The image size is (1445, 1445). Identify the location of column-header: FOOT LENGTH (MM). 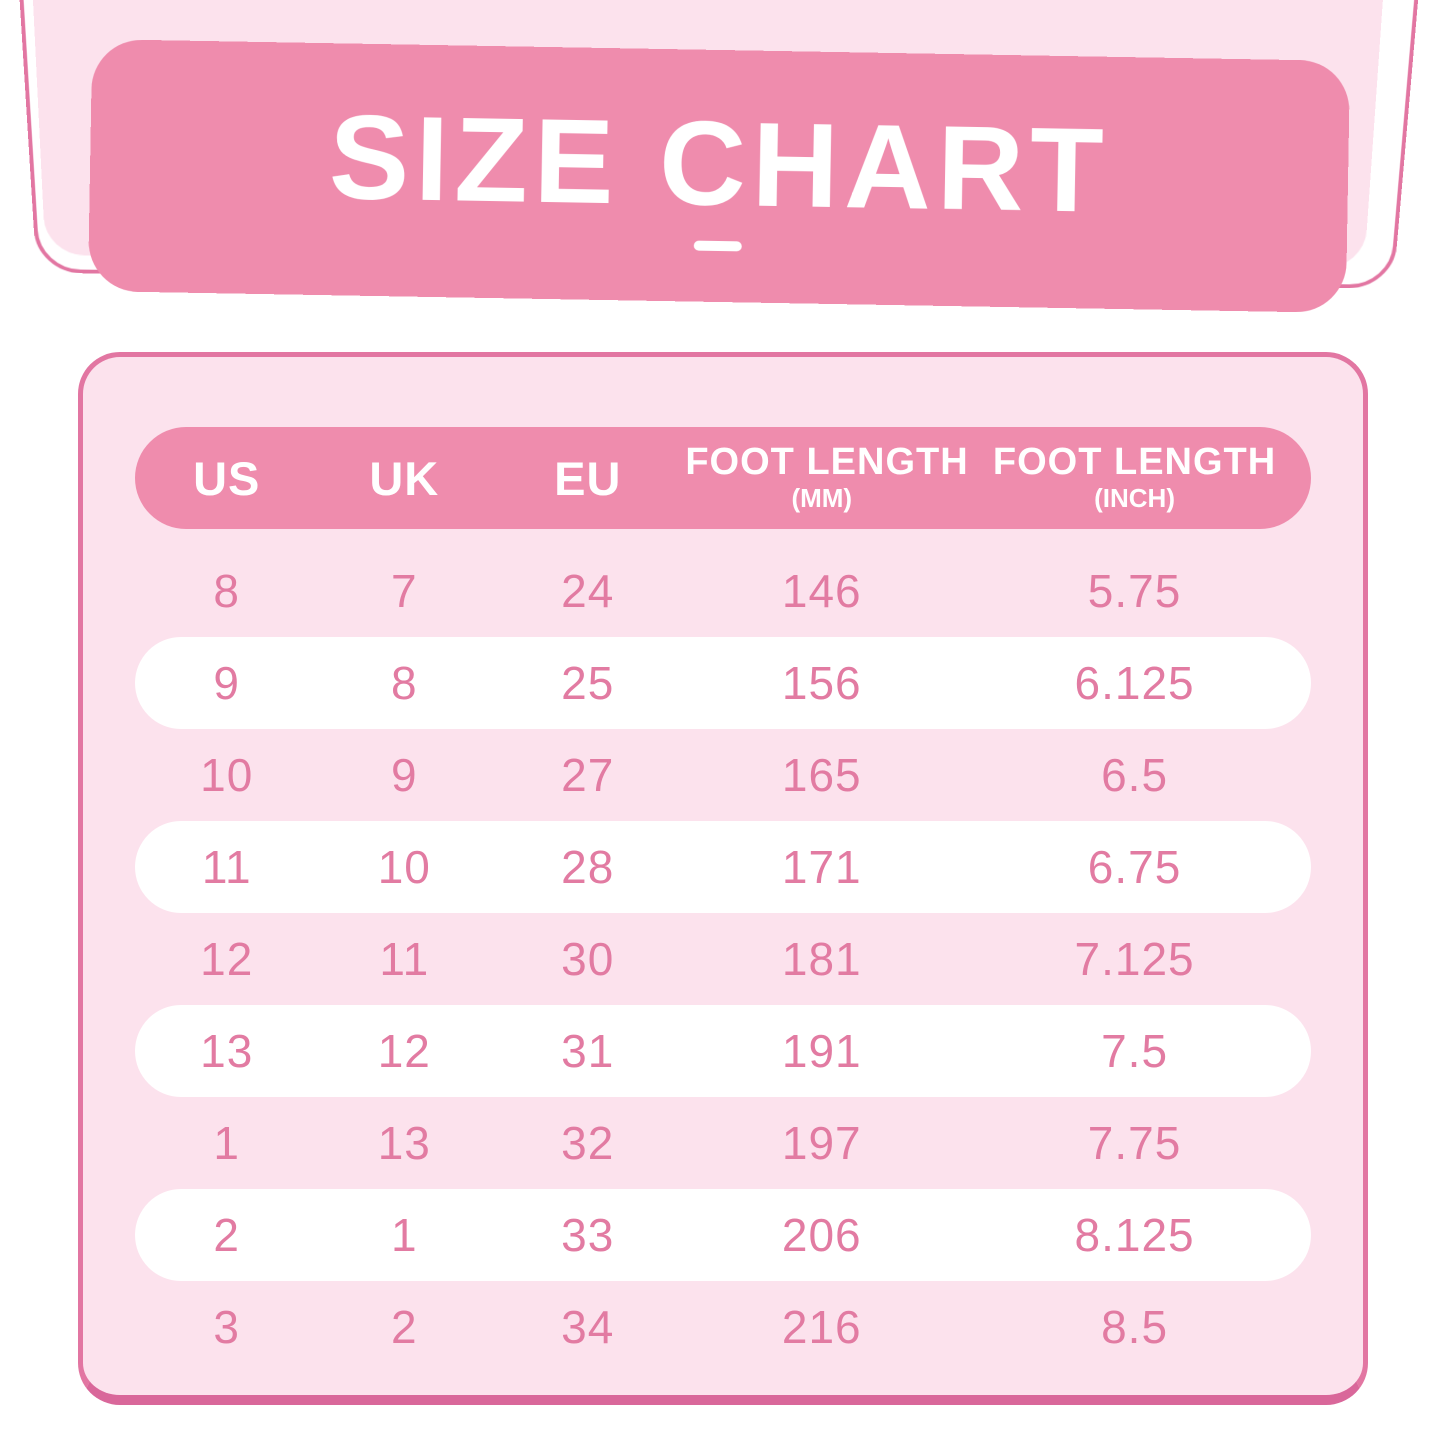
(827, 477).